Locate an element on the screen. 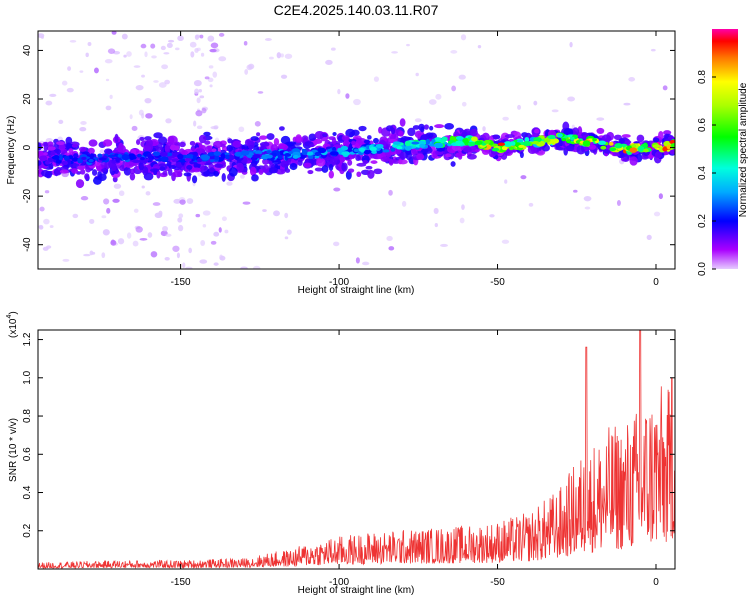 The width and height of the screenshot is (750, 600). snr-scale-prefix: (x10 is located at coordinates (13, 328).